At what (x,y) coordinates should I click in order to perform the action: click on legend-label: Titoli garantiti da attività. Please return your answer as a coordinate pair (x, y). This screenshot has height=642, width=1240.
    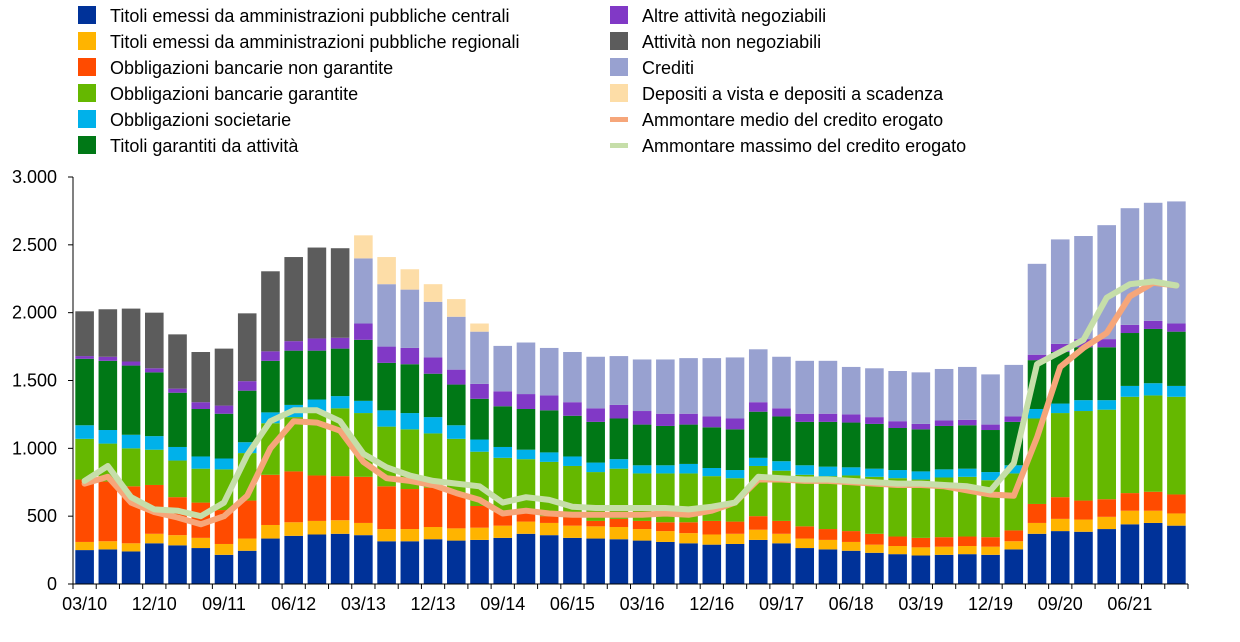
    Looking at the image, I should click on (204, 146).